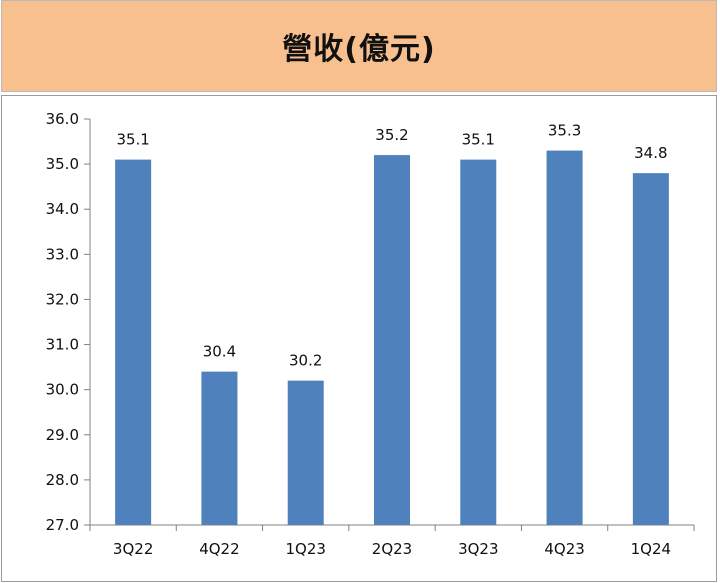  Describe the element at coordinates (62, 164) in the screenshot. I see `y-tick-label: 35.0` at that location.